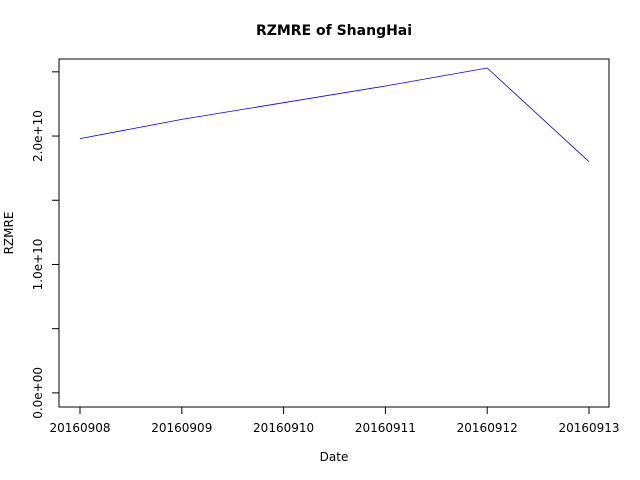 This screenshot has height=480, width=640. Describe the element at coordinates (79, 428) in the screenshot. I see `x-tick-label: 20160908` at that location.